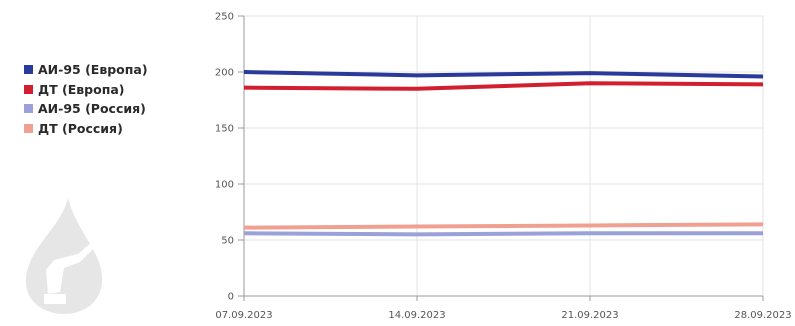 Image resolution: width=795 pixels, height=326 pixels. Describe the element at coordinates (224, 185) in the screenshot. I see `y-tick-label: 100` at that location.